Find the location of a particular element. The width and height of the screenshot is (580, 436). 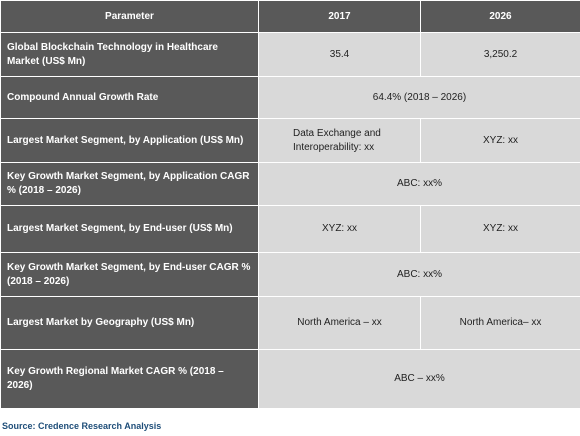

source-note: Source: Credence Research Analysis is located at coordinates (290, 427).